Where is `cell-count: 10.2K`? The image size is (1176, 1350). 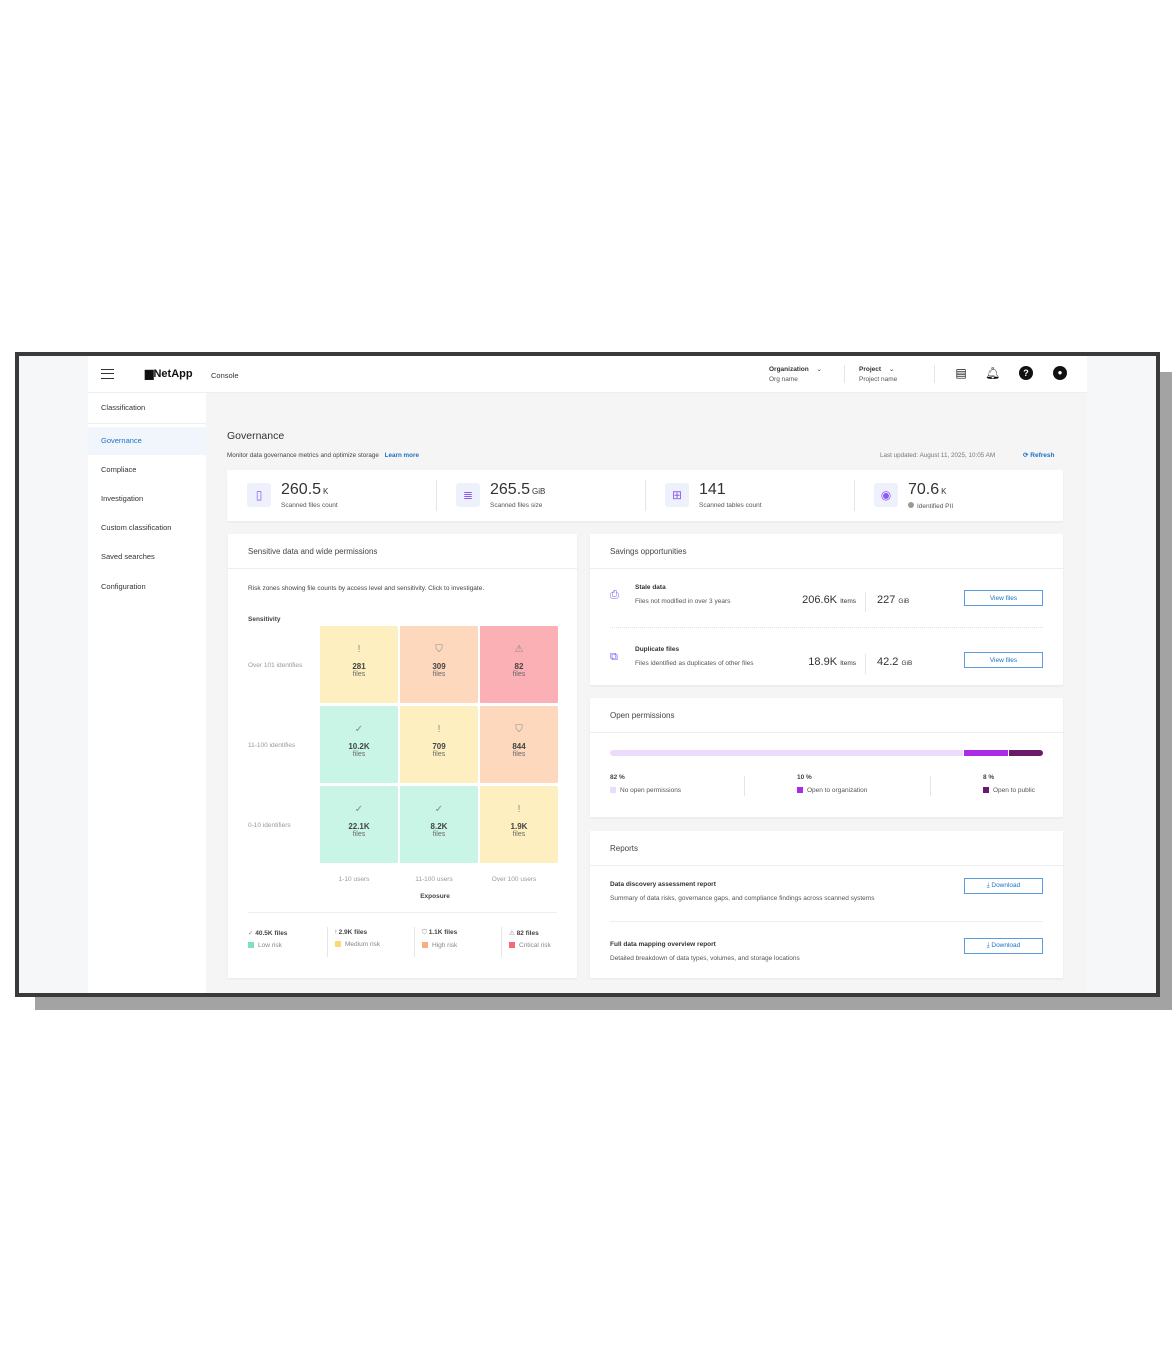
cell-count: 10.2K is located at coordinates (359, 746).